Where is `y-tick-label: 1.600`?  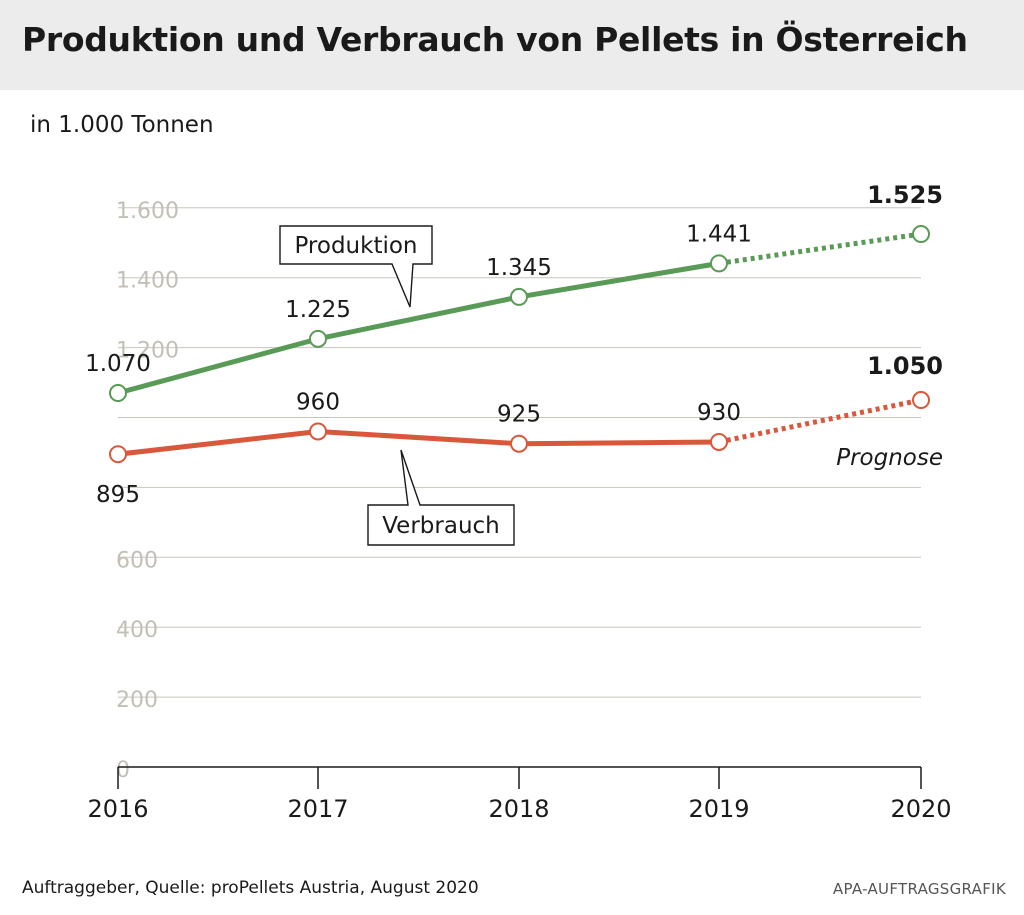
y-tick-label: 1.600 is located at coordinates (147, 211).